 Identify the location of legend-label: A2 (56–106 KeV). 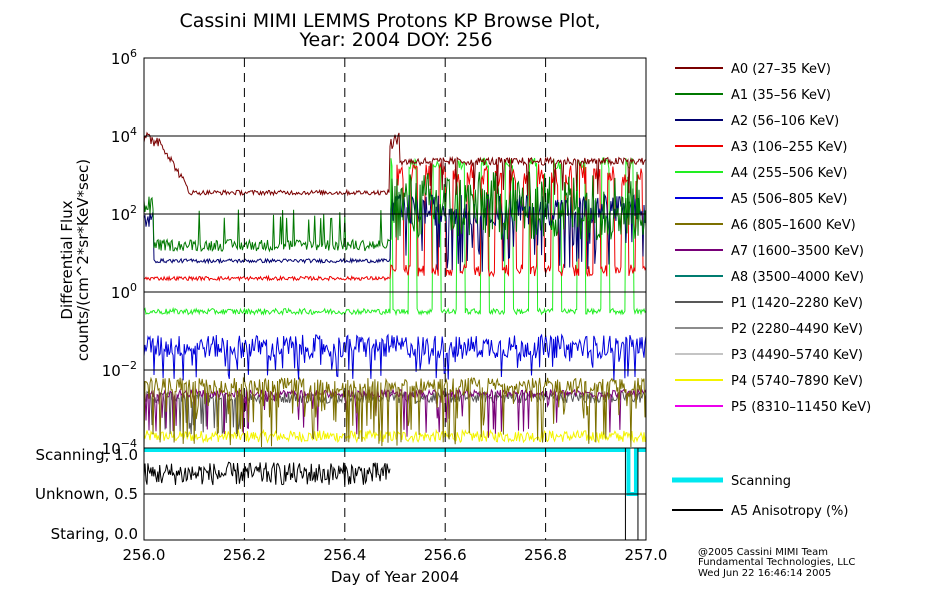
(785, 121).